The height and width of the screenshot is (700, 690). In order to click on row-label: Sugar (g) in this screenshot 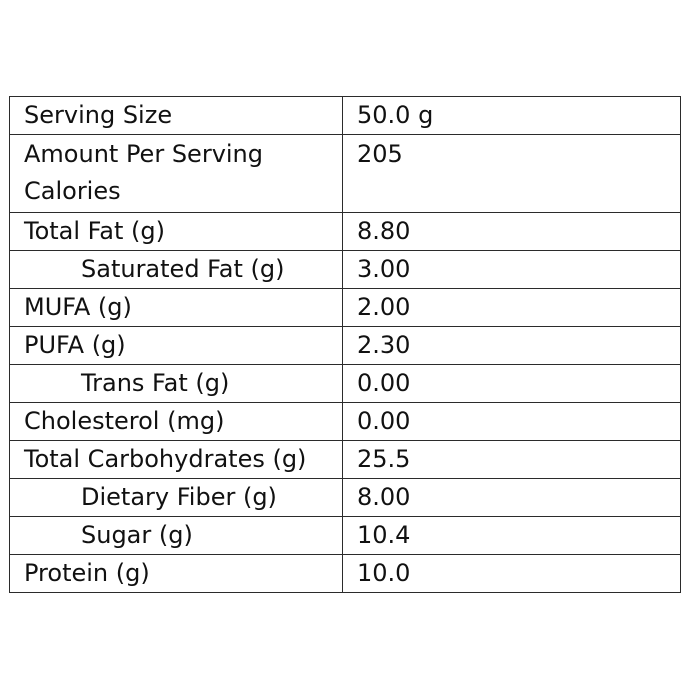, I will do `click(176, 535)`.